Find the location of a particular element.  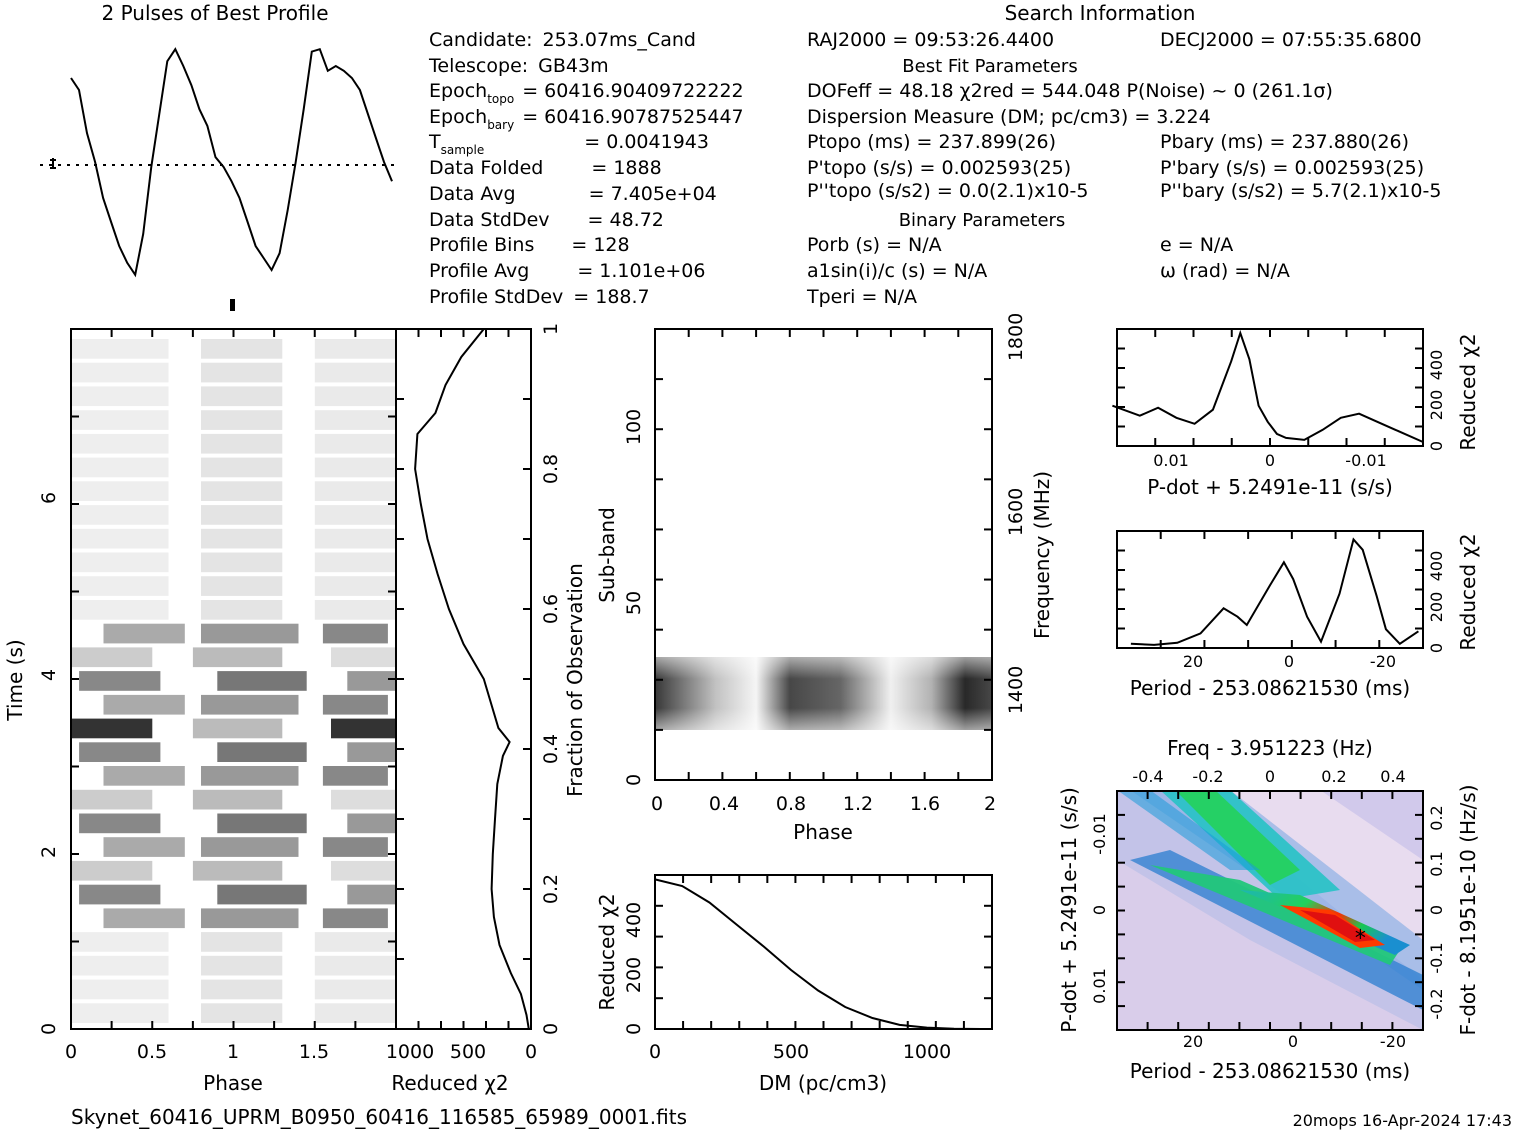

pd-ytick-1: 200 is located at coordinates (1436, 405).